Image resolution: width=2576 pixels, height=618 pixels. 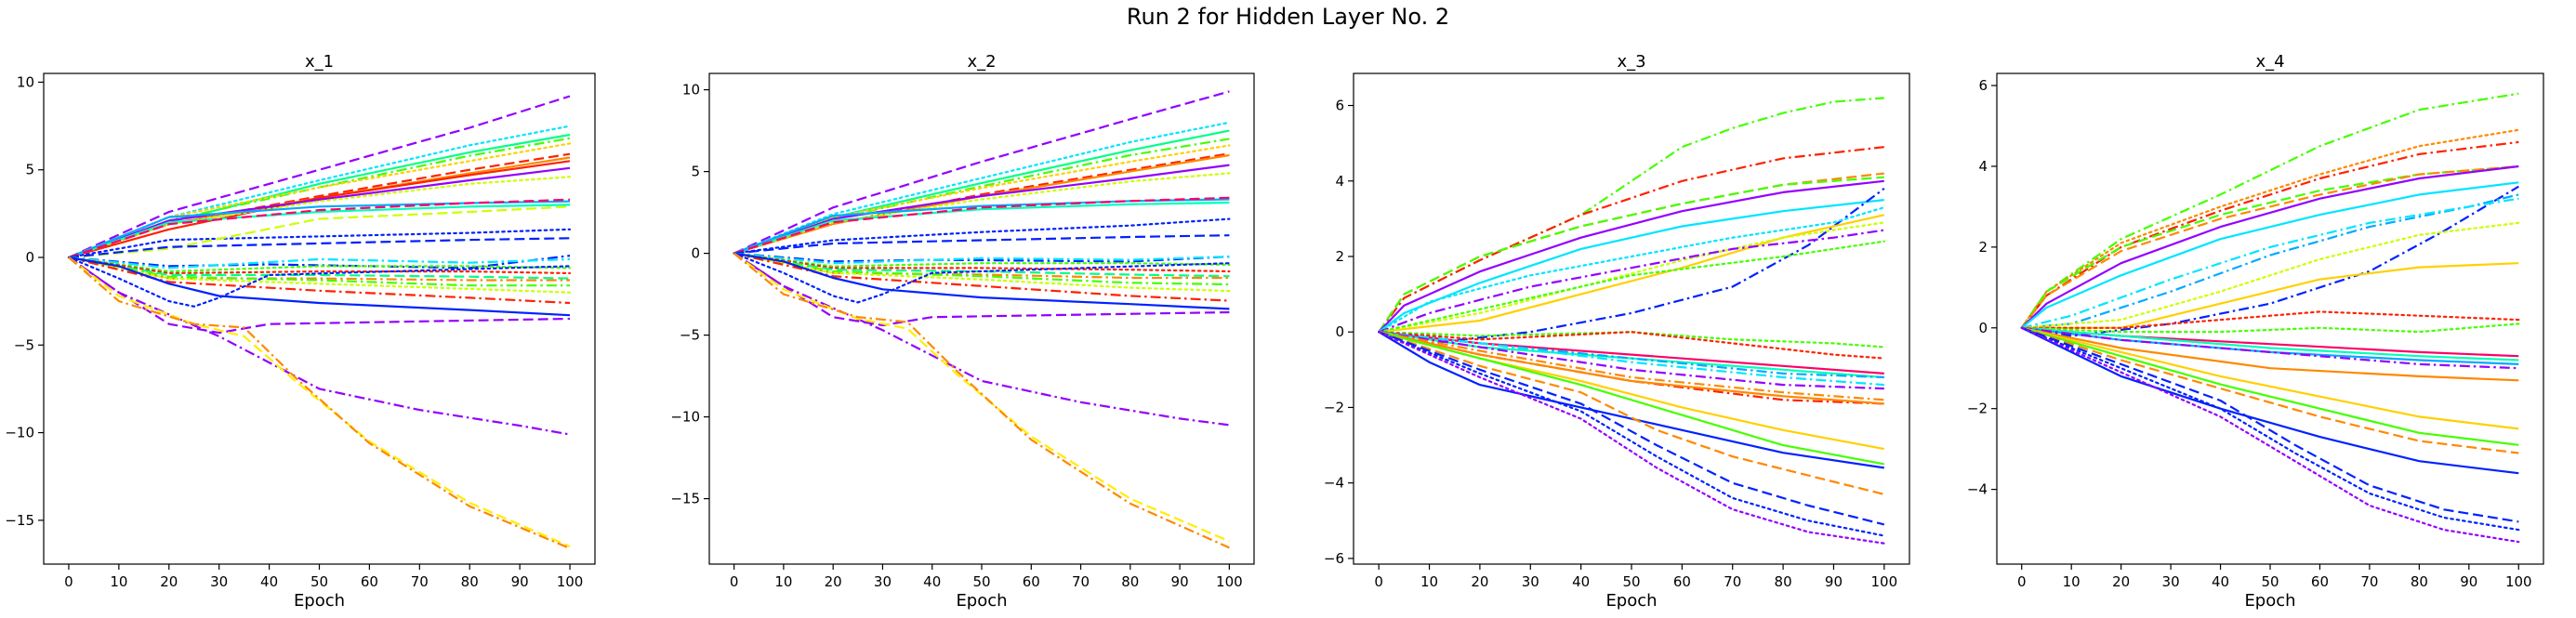 What do you see at coordinates (1288, 17) in the screenshot?
I see `figure-title: Run 2 for Hidden Layer No. 2` at bounding box center [1288, 17].